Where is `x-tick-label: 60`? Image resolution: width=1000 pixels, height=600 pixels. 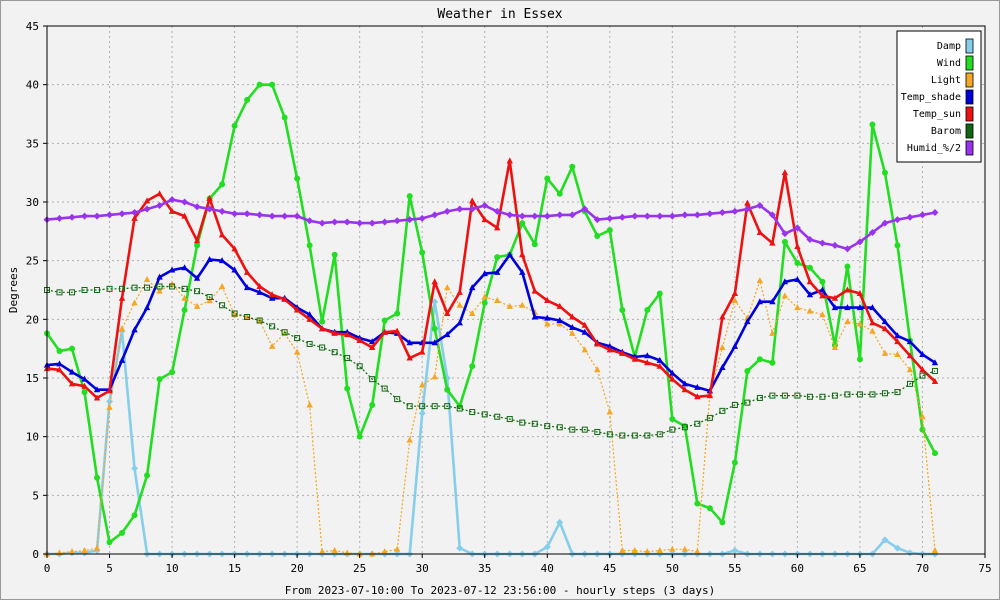 x-tick-label: 60 is located at coordinates (797, 568).